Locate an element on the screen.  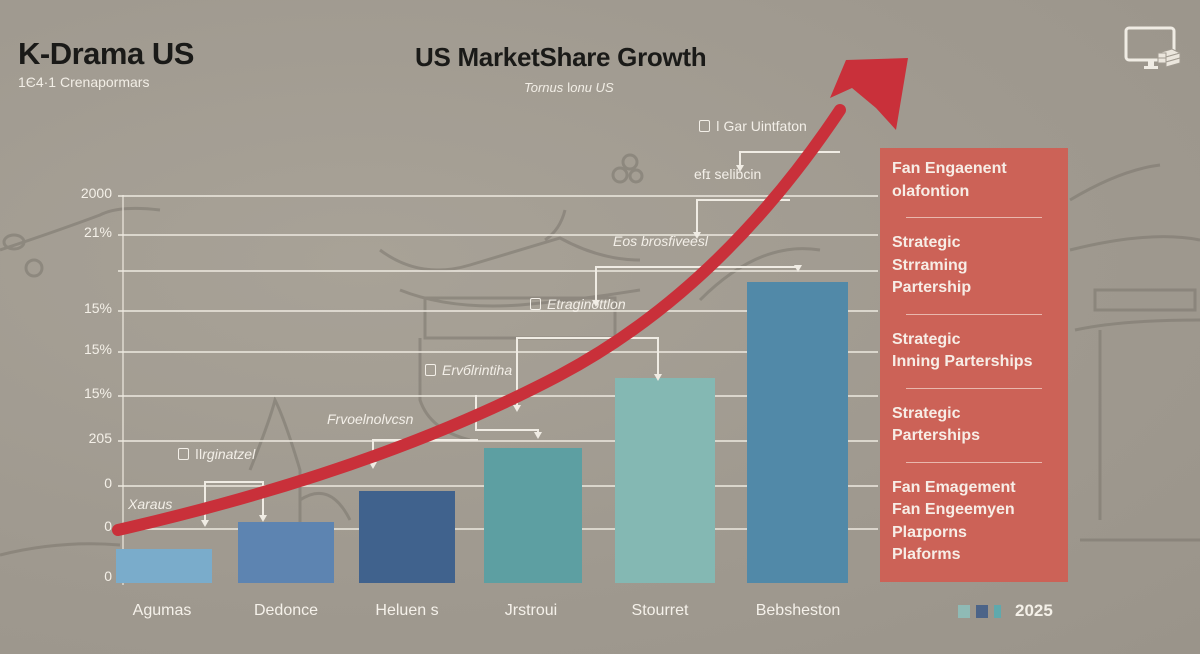
bar-heluen-s is located at coordinates (407, 537).